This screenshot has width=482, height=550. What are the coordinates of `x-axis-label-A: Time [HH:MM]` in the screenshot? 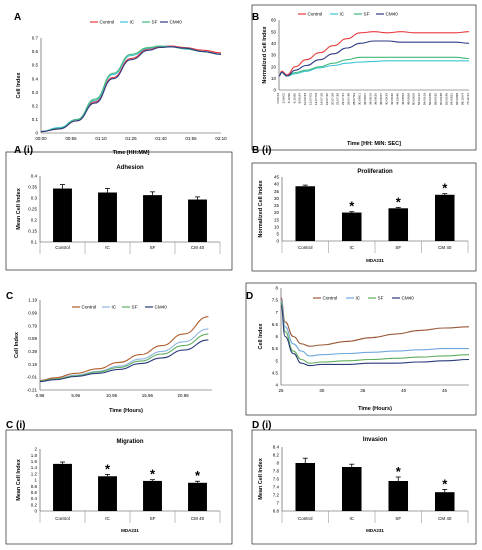 It's located at (131, 153).